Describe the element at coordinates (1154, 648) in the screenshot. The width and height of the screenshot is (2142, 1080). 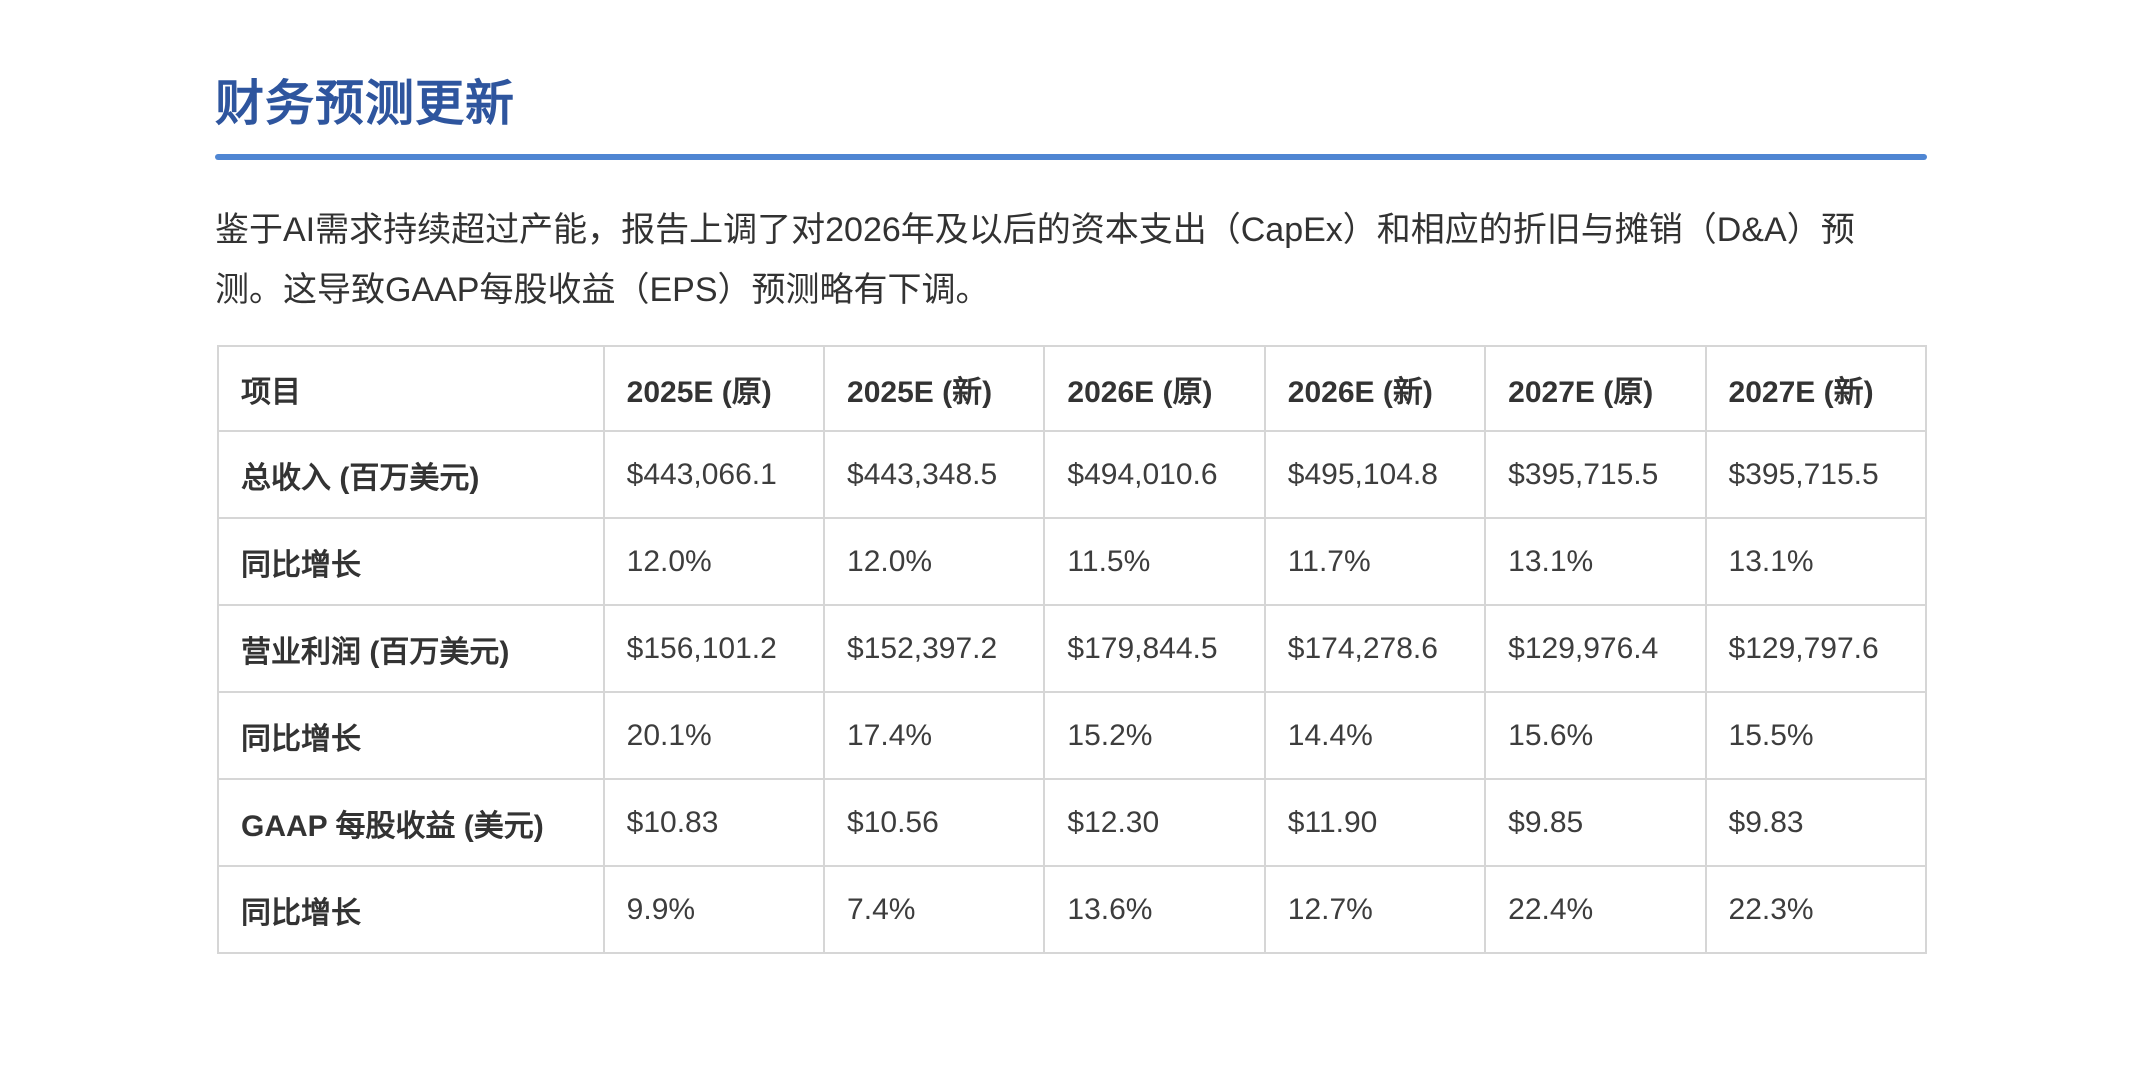
I see `cell-value: $179,844.5` at that location.